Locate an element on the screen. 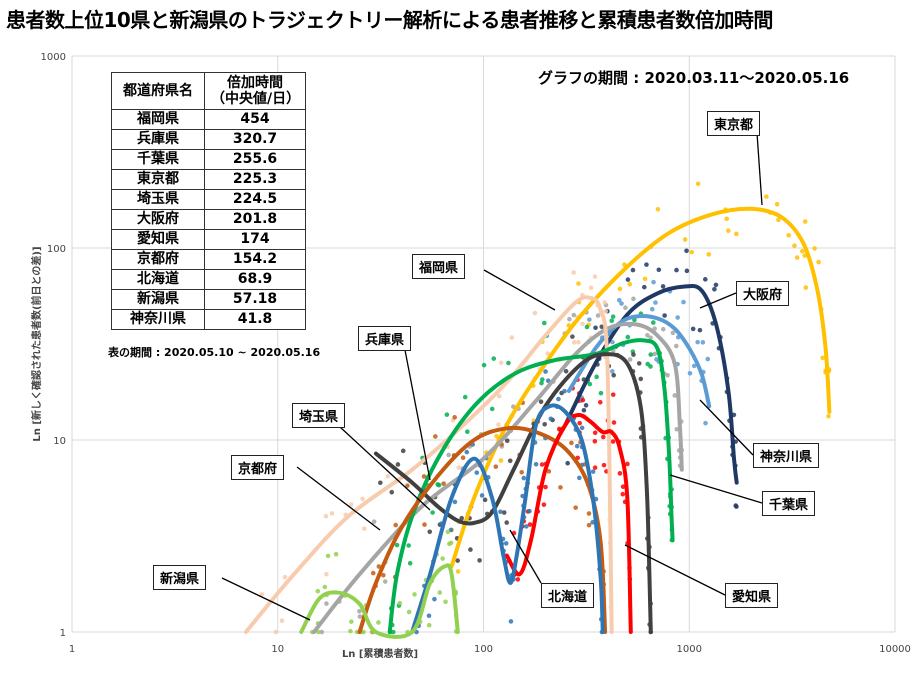 This screenshot has height=686, width=919. x-tick-label: 1000 is located at coordinates (689, 649).